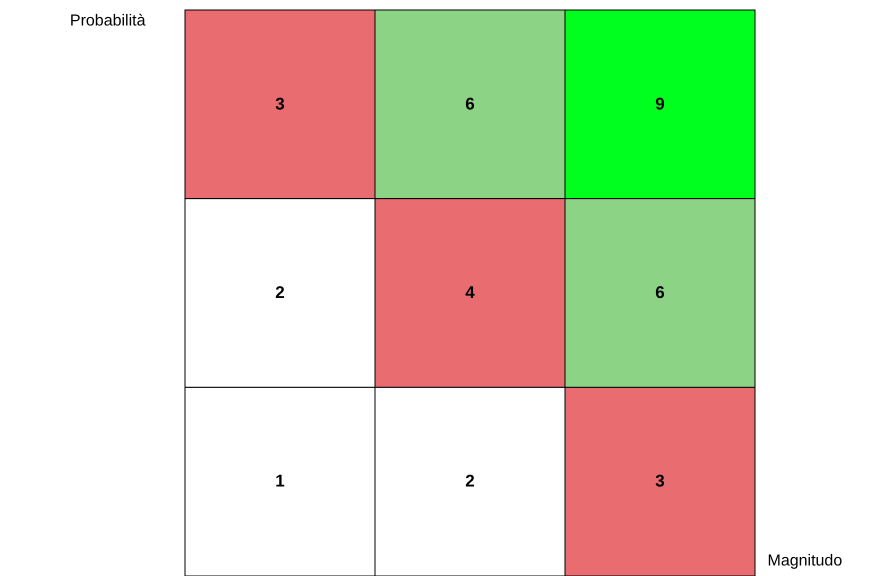 The width and height of the screenshot is (887, 576). Describe the element at coordinates (805, 561) in the screenshot. I see `x-axis-title: Magnitudo` at that location.